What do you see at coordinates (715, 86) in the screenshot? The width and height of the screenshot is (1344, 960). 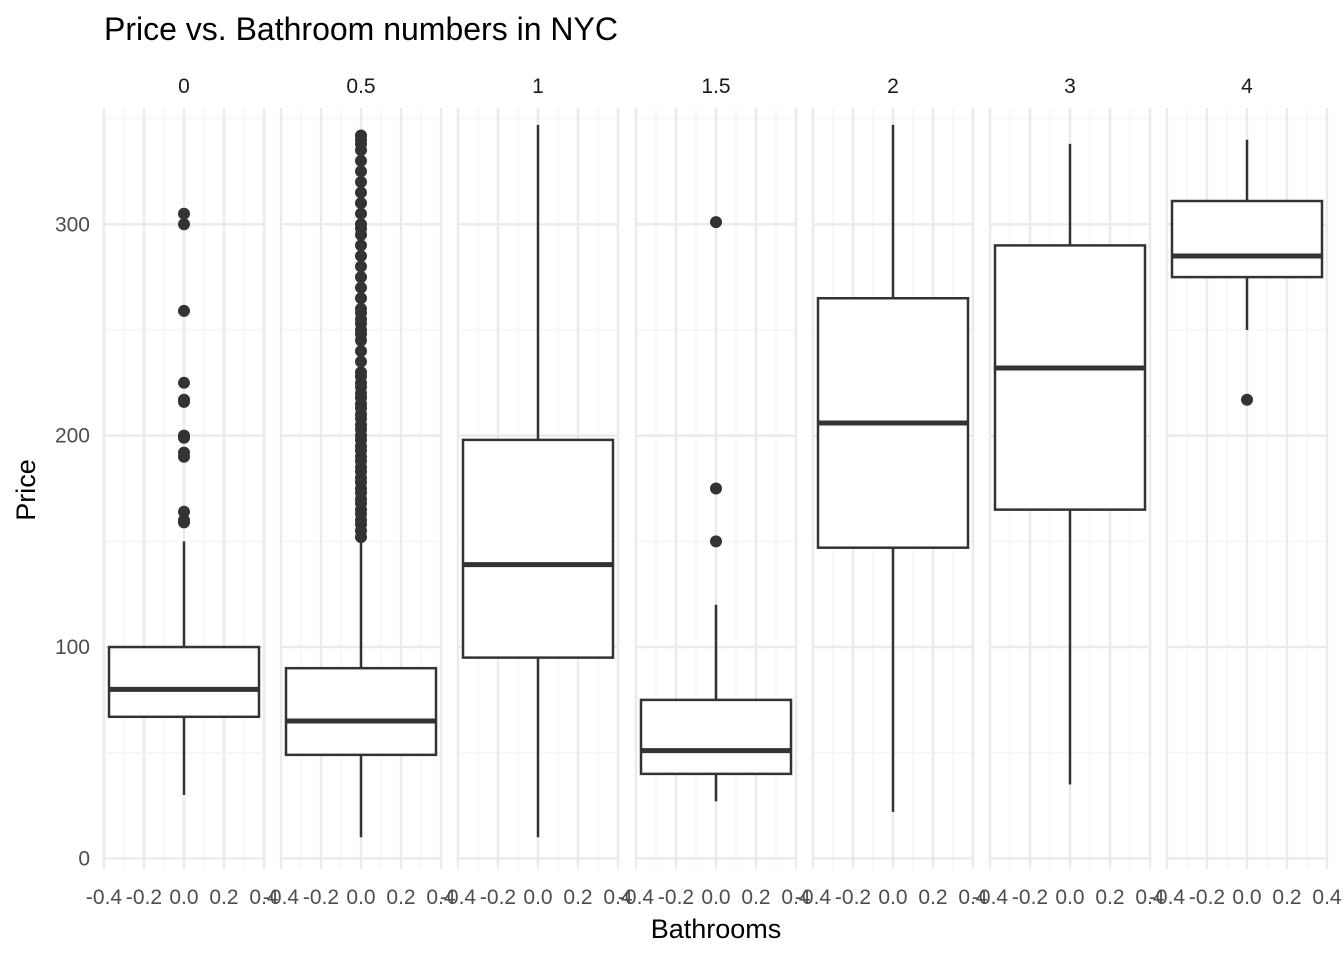 I see `facet-strip-label: 1.5` at bounding box center [715, 86].